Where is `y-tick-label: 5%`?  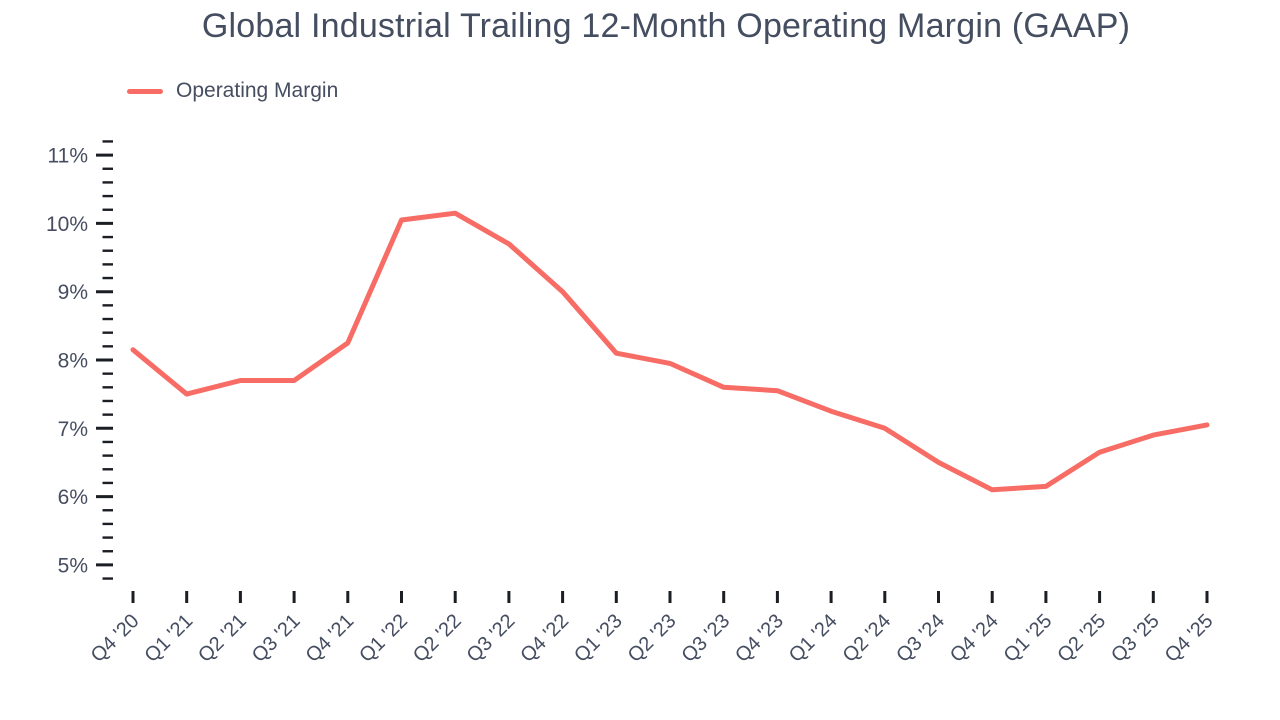 y-tick-label: 5% is located at coordinates (73, 565).